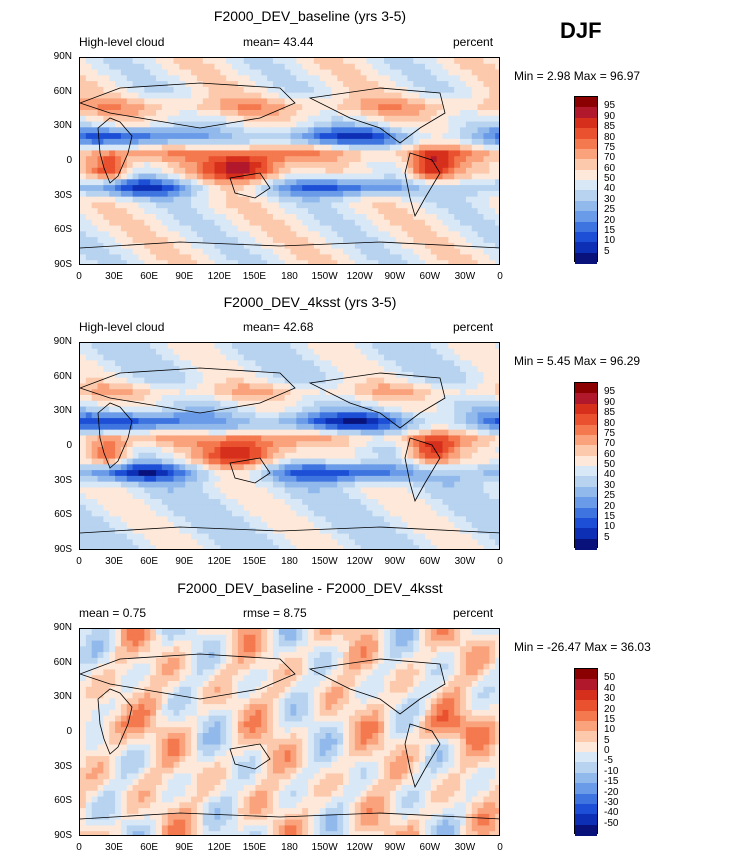 Image resolution: width=733 pixels, height=864 pixels. Describe the element at coordinates (610, 147) in the screenshot. I see `colorbar-label: 75` at that location.